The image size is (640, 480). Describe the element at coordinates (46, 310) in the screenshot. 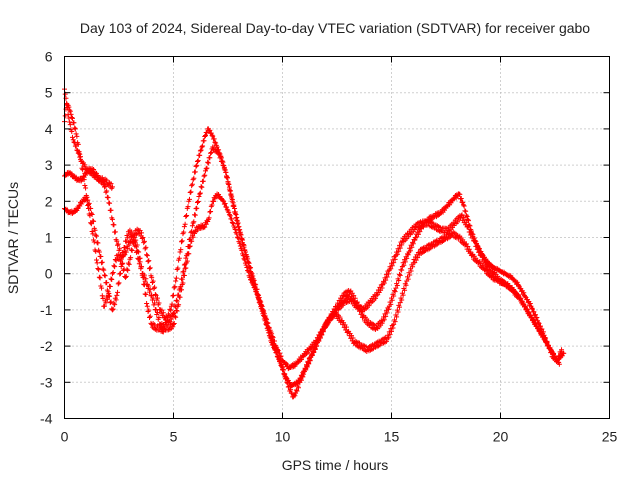

I see `y-tick-label: -1` at that location.